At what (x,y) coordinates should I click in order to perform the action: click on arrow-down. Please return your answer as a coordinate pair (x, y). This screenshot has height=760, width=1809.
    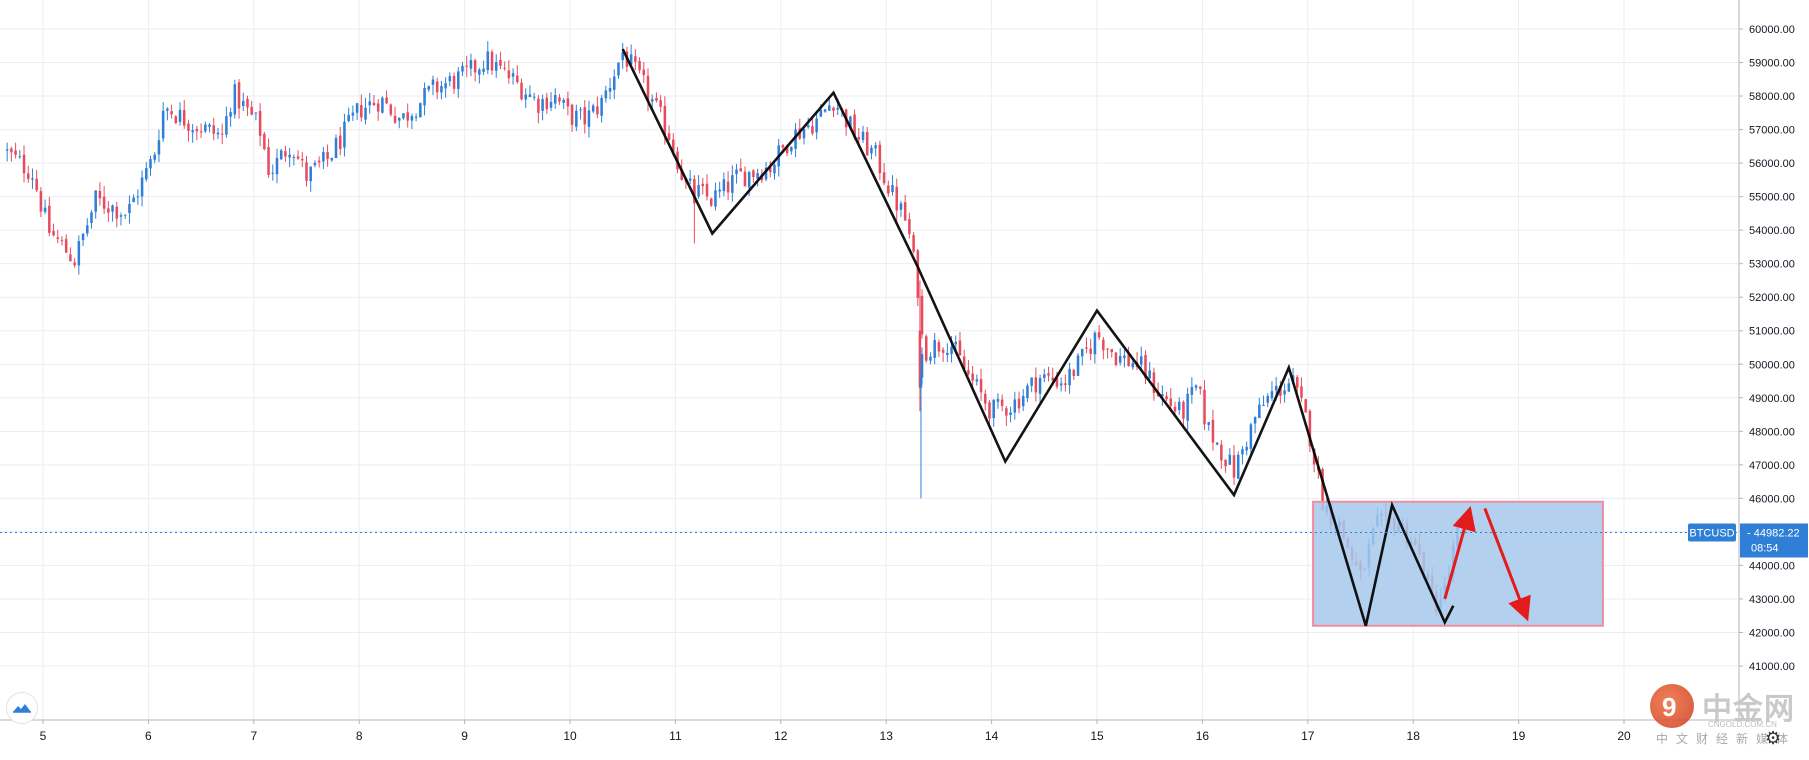
    Looking at the image, I should click on (1507, 564).